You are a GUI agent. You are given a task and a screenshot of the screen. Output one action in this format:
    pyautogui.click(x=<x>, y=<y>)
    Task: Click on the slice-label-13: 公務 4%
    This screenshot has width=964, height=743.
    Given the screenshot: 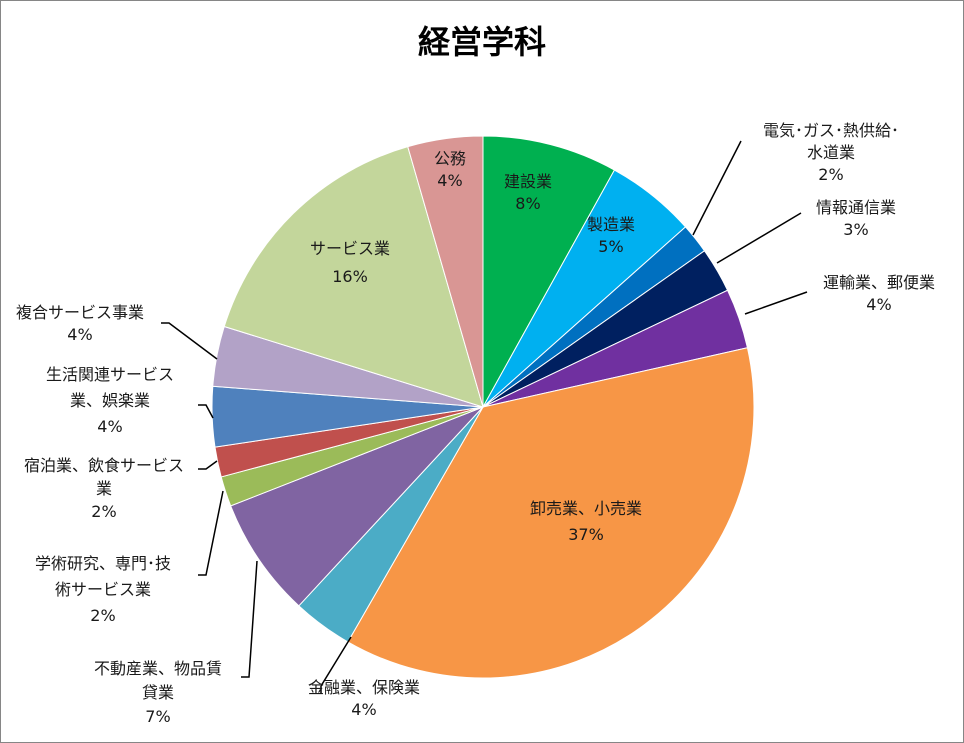 What is the action you would take?
    pyautogui.click(x=450, y=169)
    